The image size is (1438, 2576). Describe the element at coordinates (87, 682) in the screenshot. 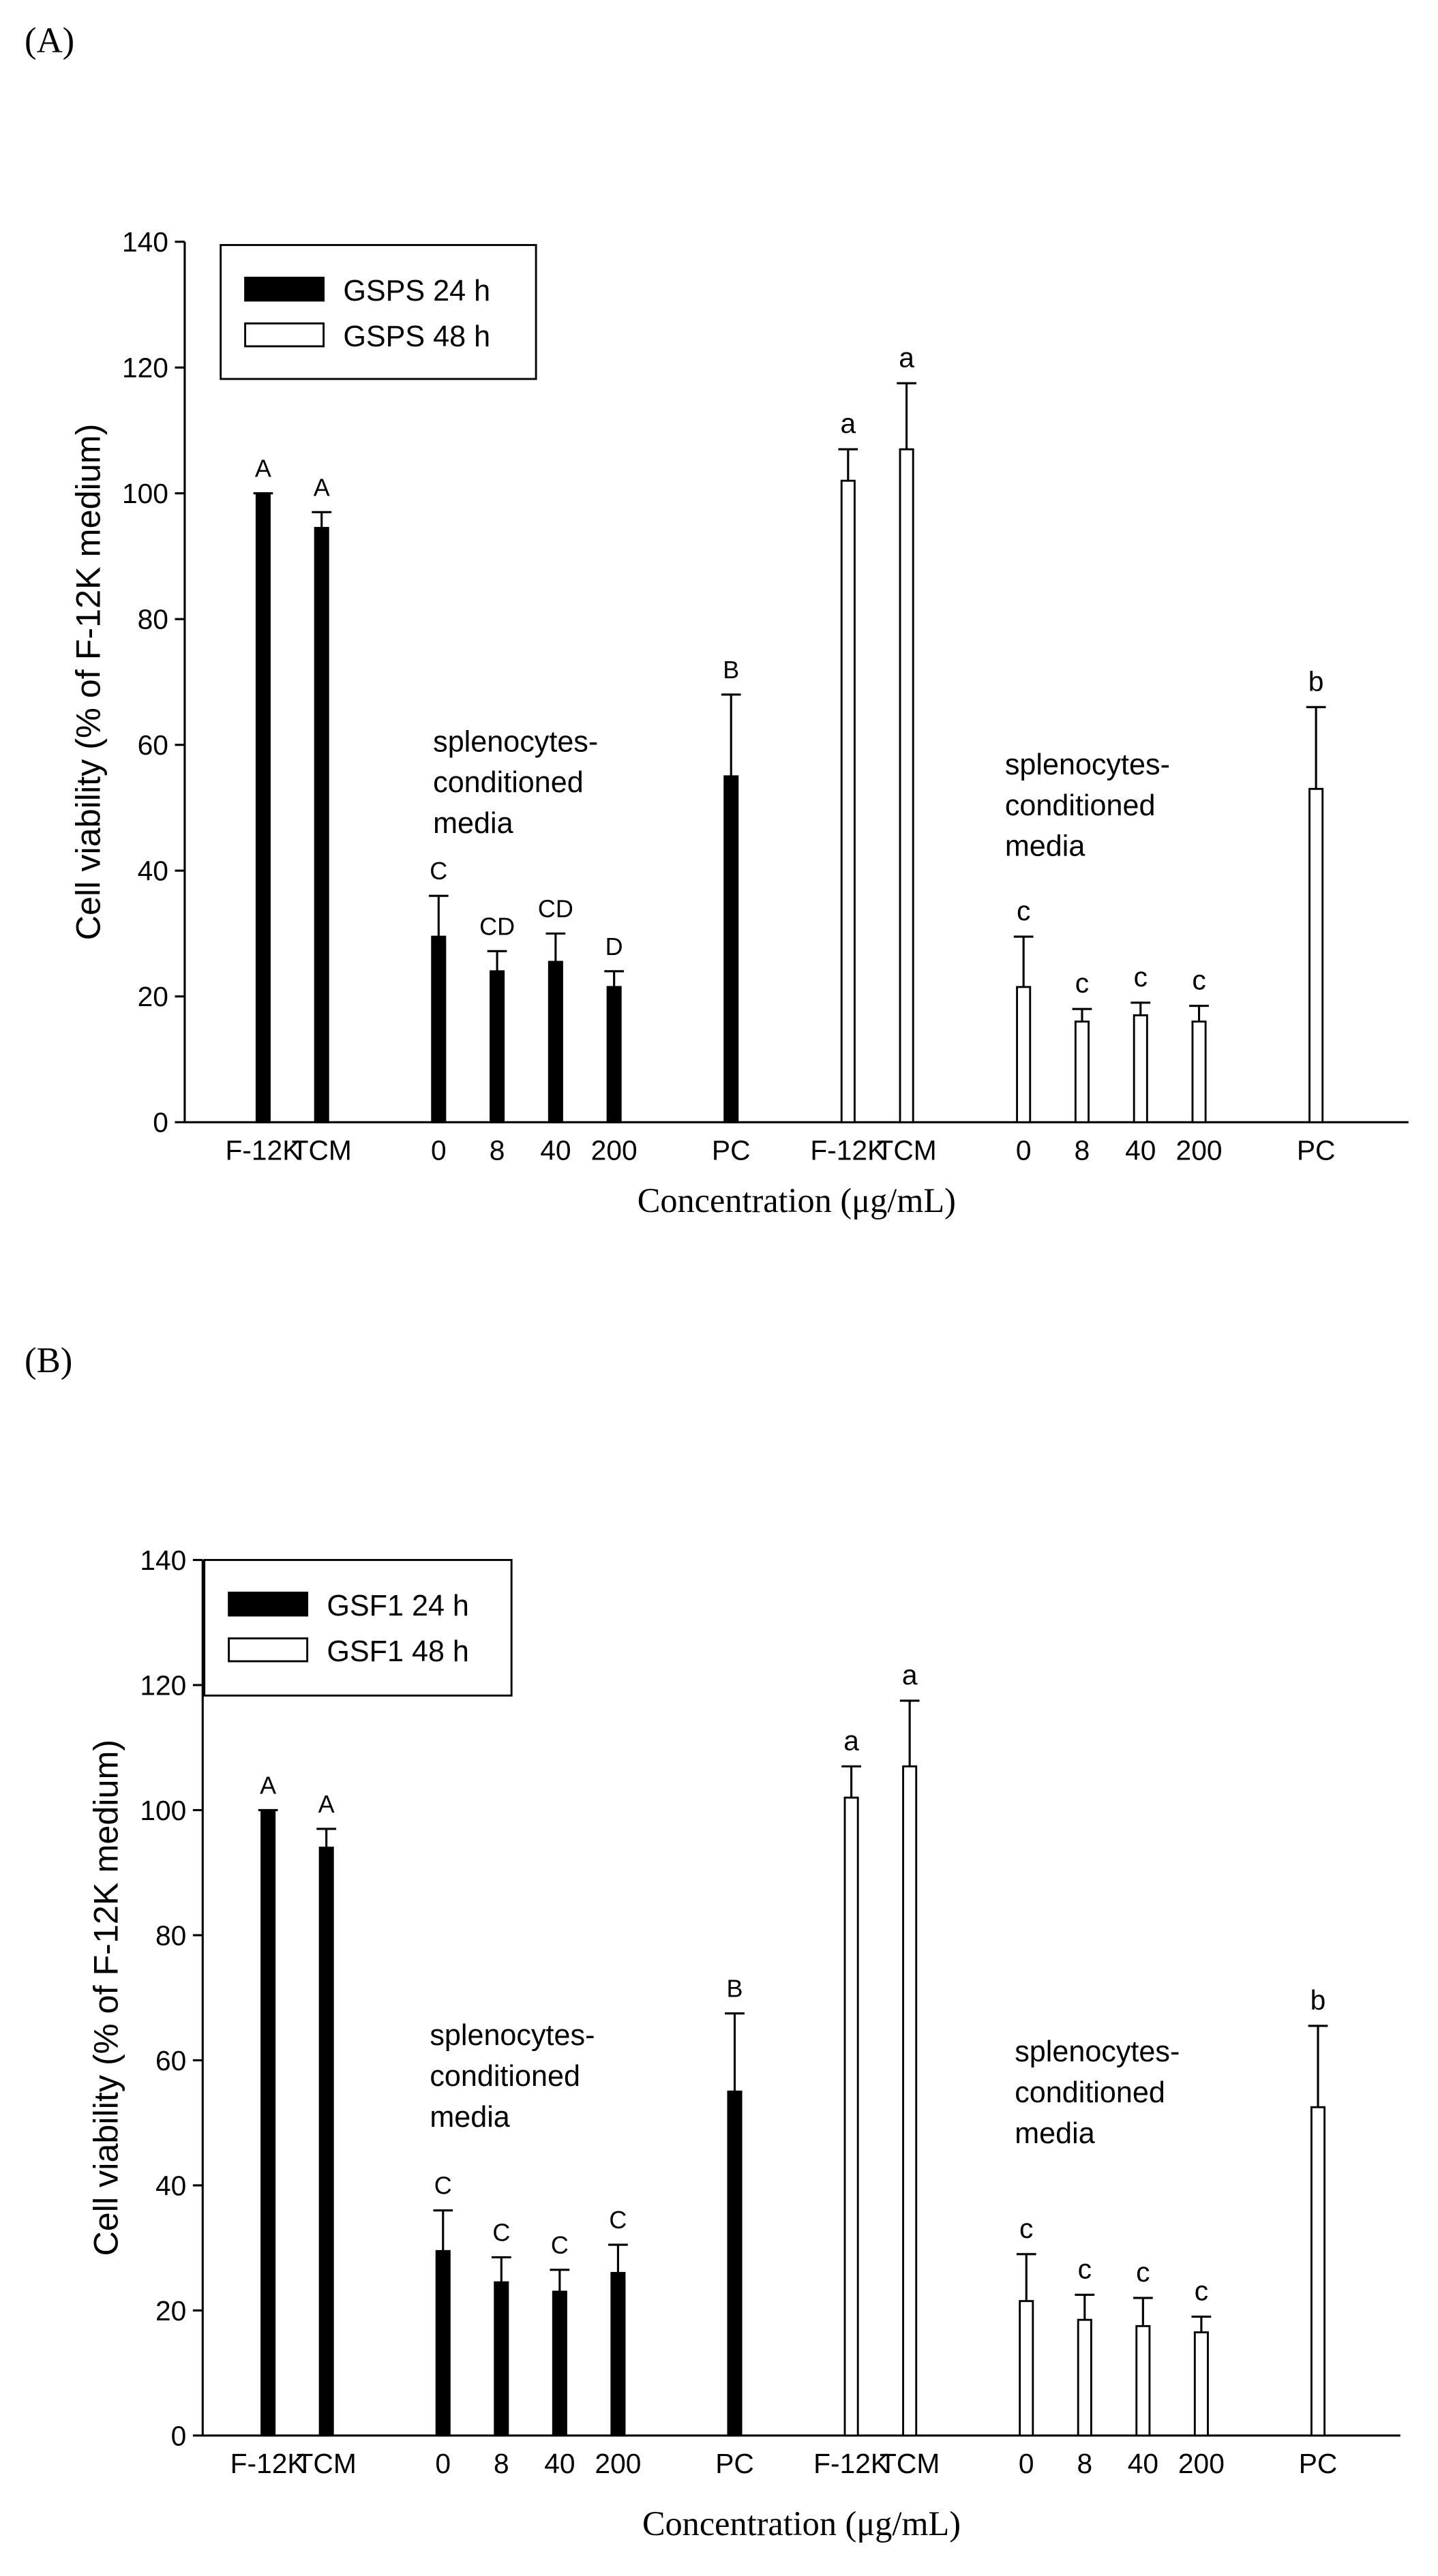

I see `y-axis-label: Cell viability (% of F-12K medium)` at that location.